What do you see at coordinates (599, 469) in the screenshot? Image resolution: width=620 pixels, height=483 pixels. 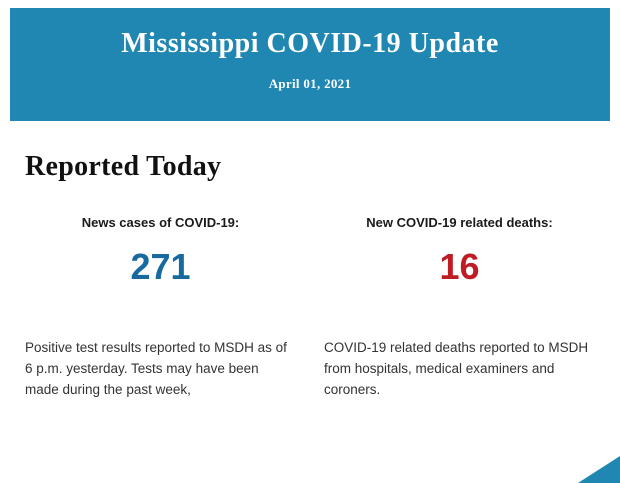 I see `corner-accent-triangle` at bounding box center [599, 469].